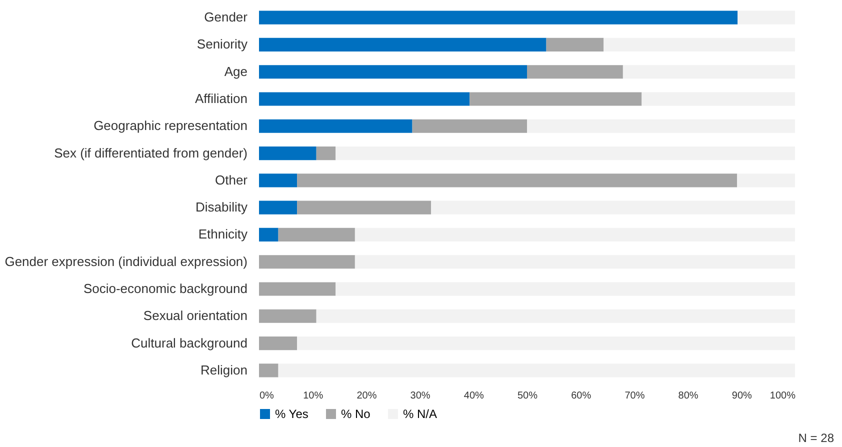 The image size is (842, 447). Describe the element at coordinates (742, 396) in the screenshot. I see `x-tick-label: 90%` at that location.